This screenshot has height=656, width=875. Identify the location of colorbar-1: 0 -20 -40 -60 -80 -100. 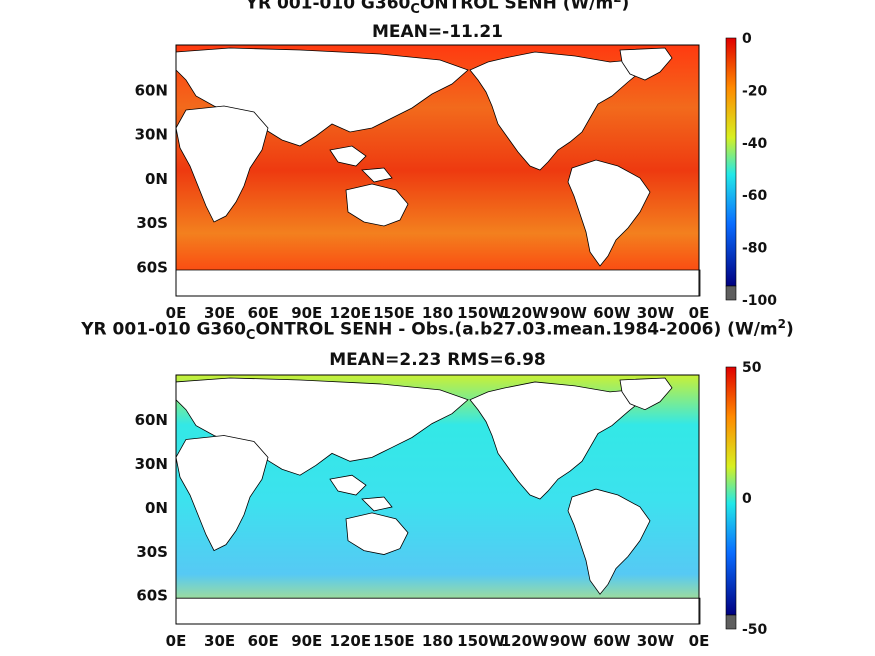
(751, 170).